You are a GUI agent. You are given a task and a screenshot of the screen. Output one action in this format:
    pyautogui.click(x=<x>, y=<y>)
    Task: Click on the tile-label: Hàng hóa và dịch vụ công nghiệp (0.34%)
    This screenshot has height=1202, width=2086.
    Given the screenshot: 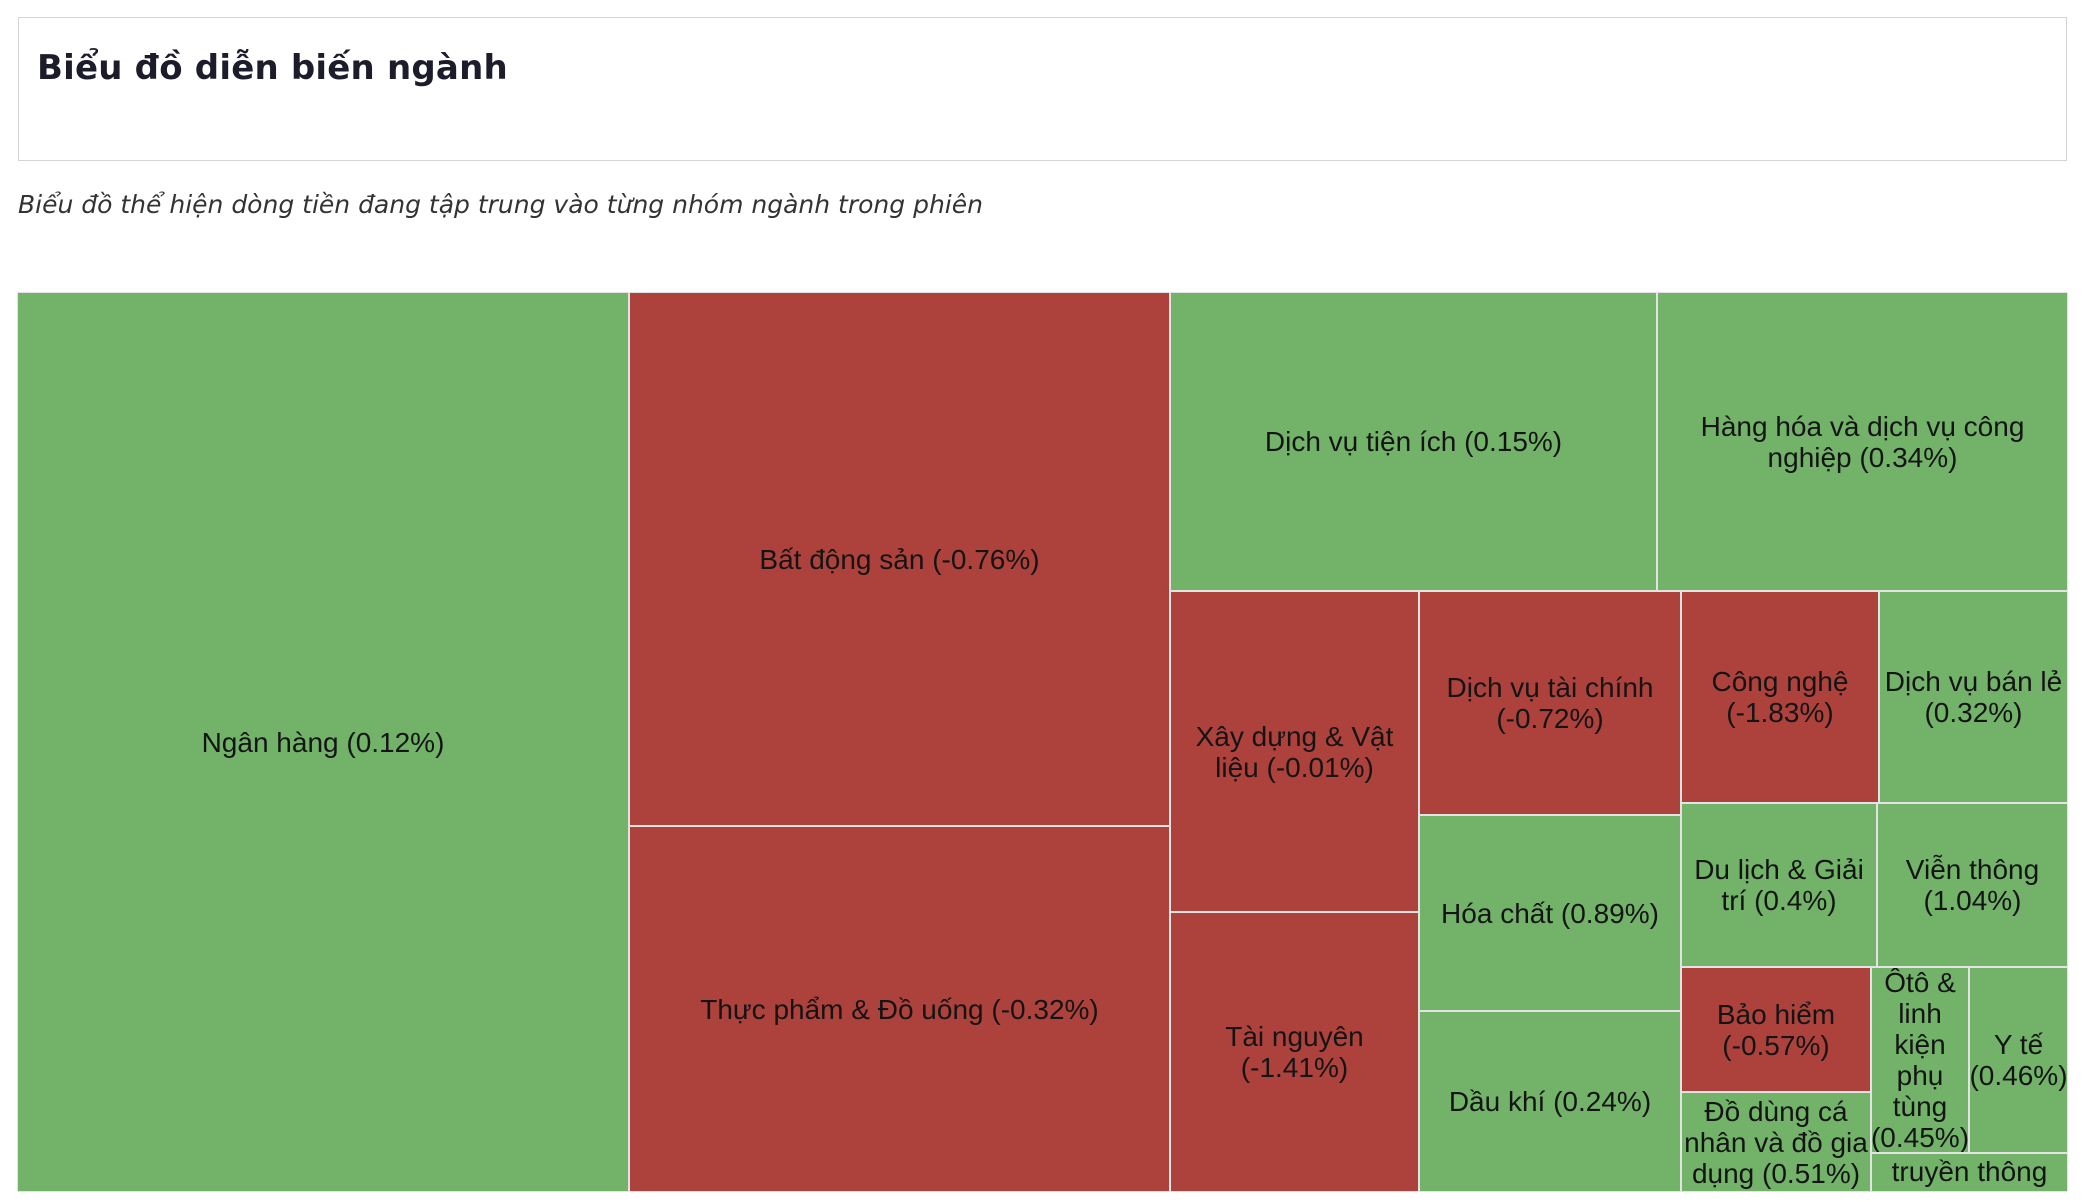 What is the action you would take?
    pyautogui.click(x=1862, y=441)
    